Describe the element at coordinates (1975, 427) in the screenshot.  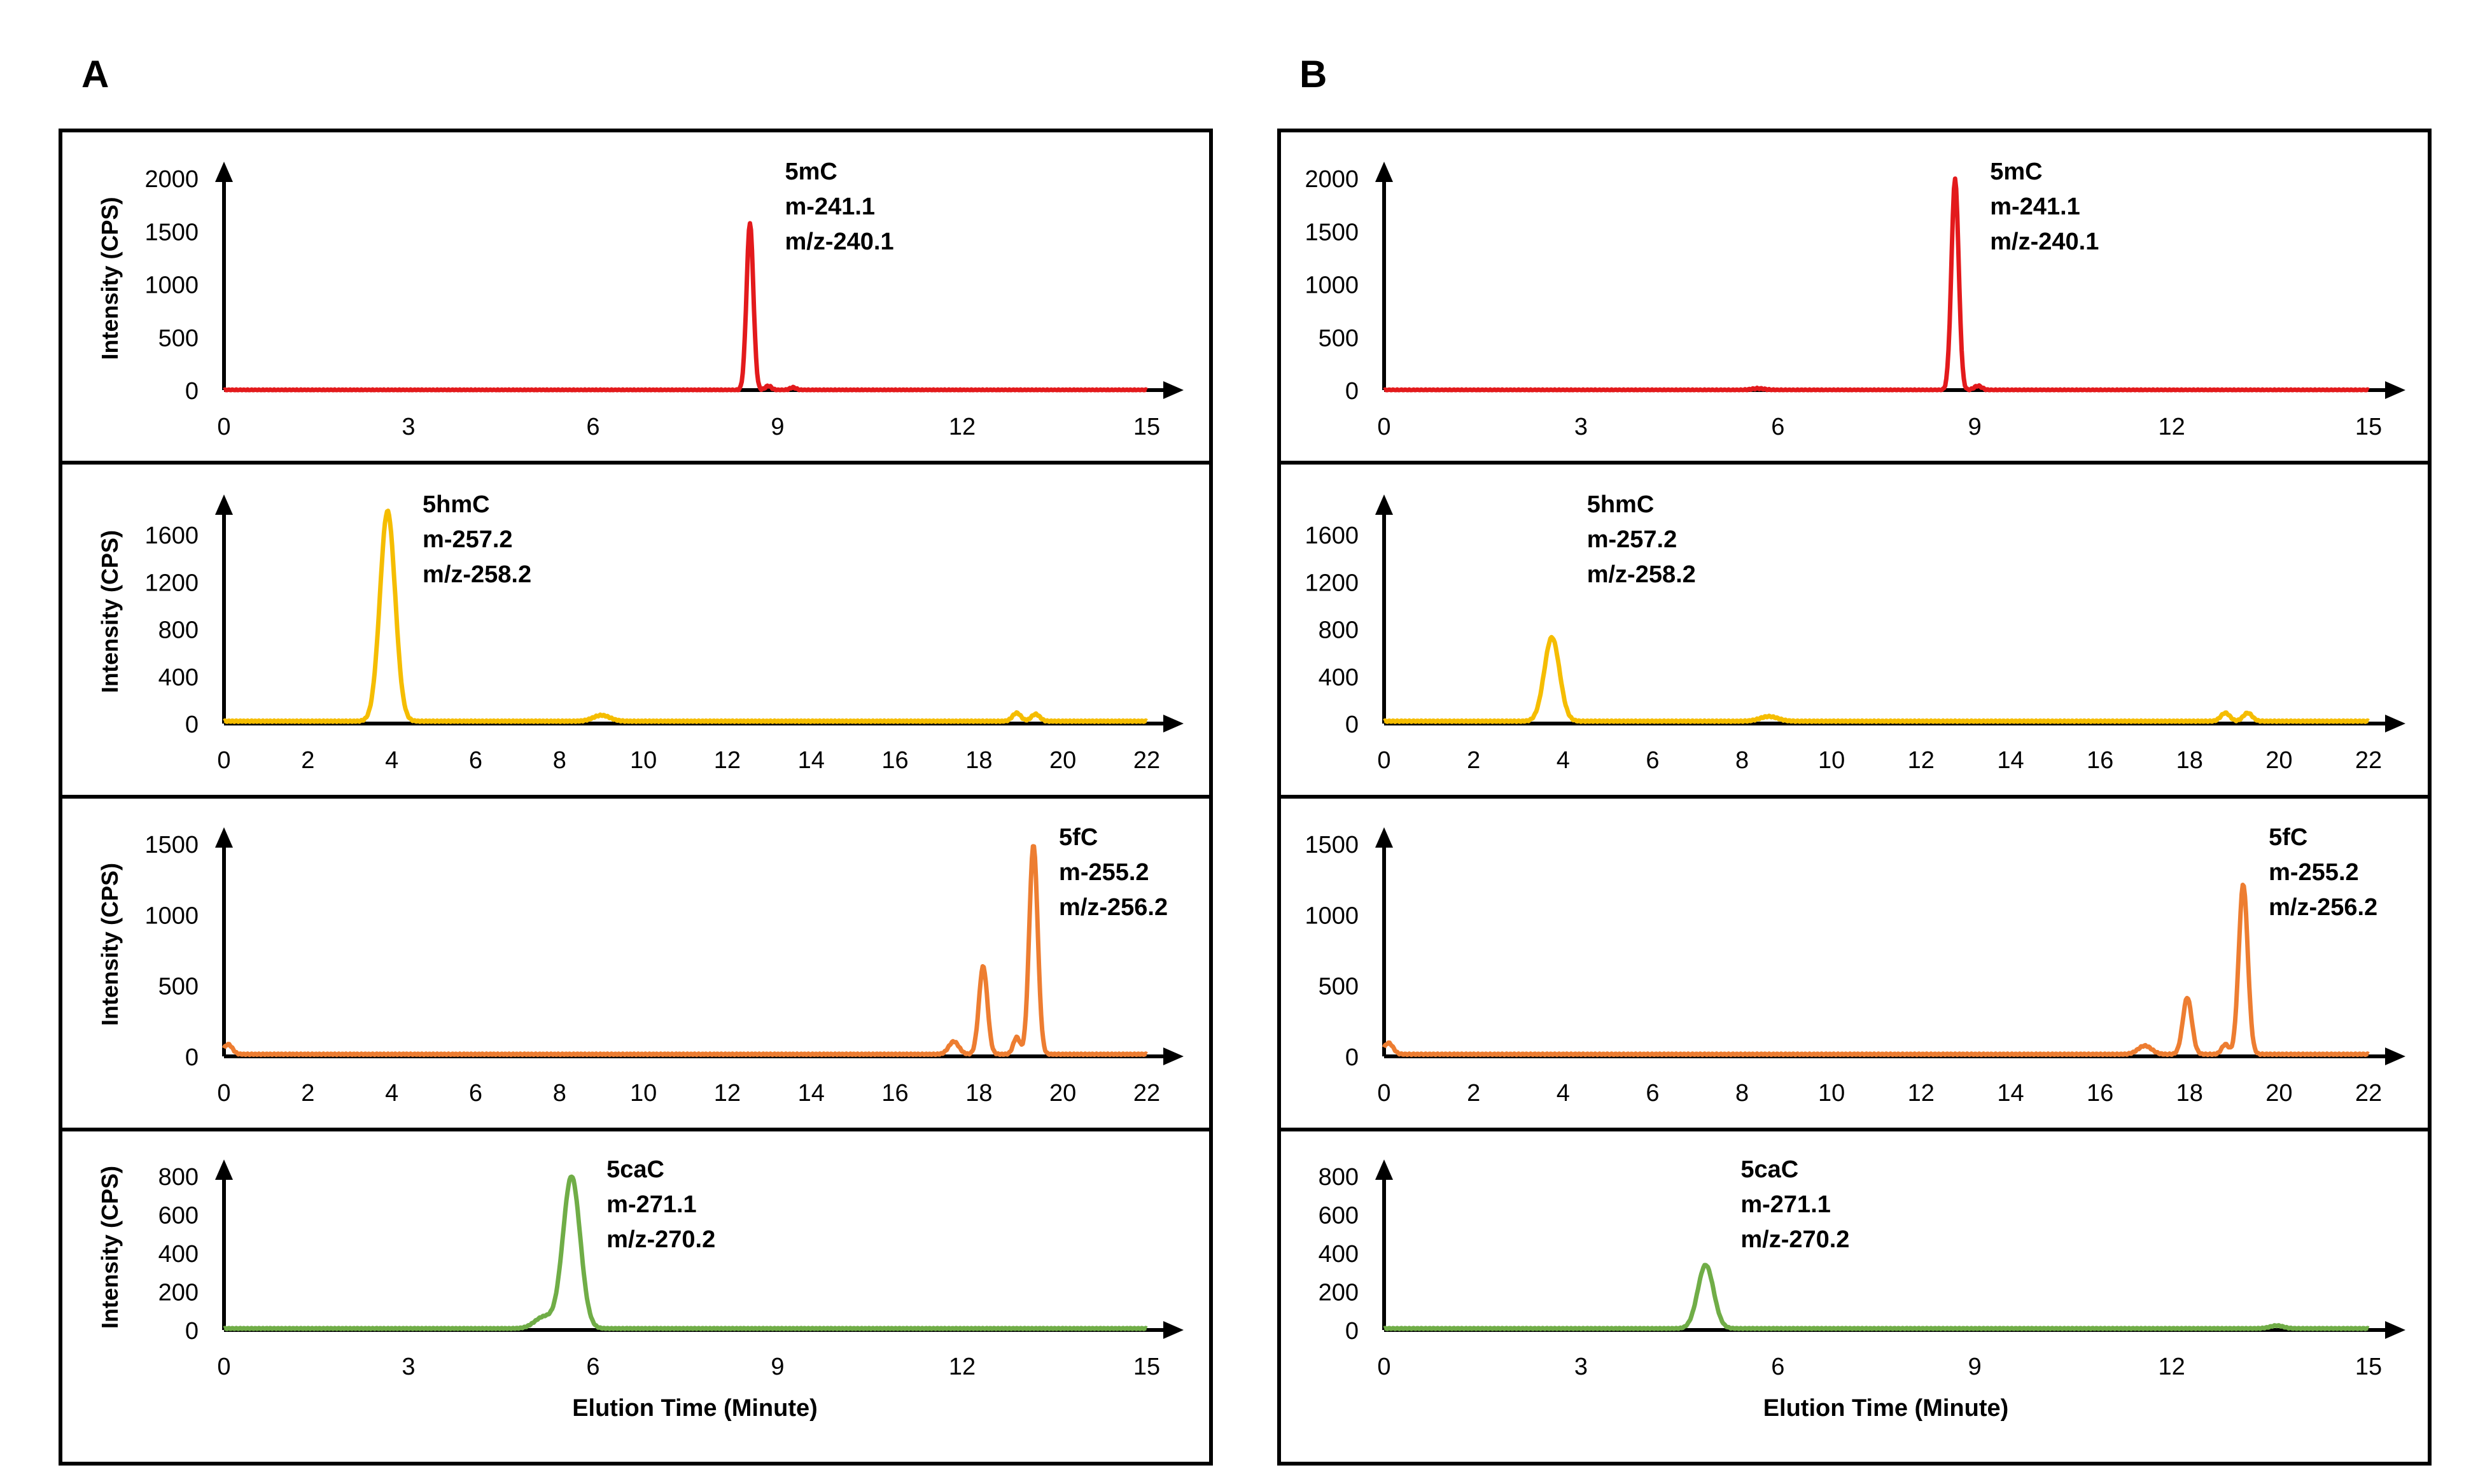
I see `panel-b-5mc-xtick-label: 9` at that location.